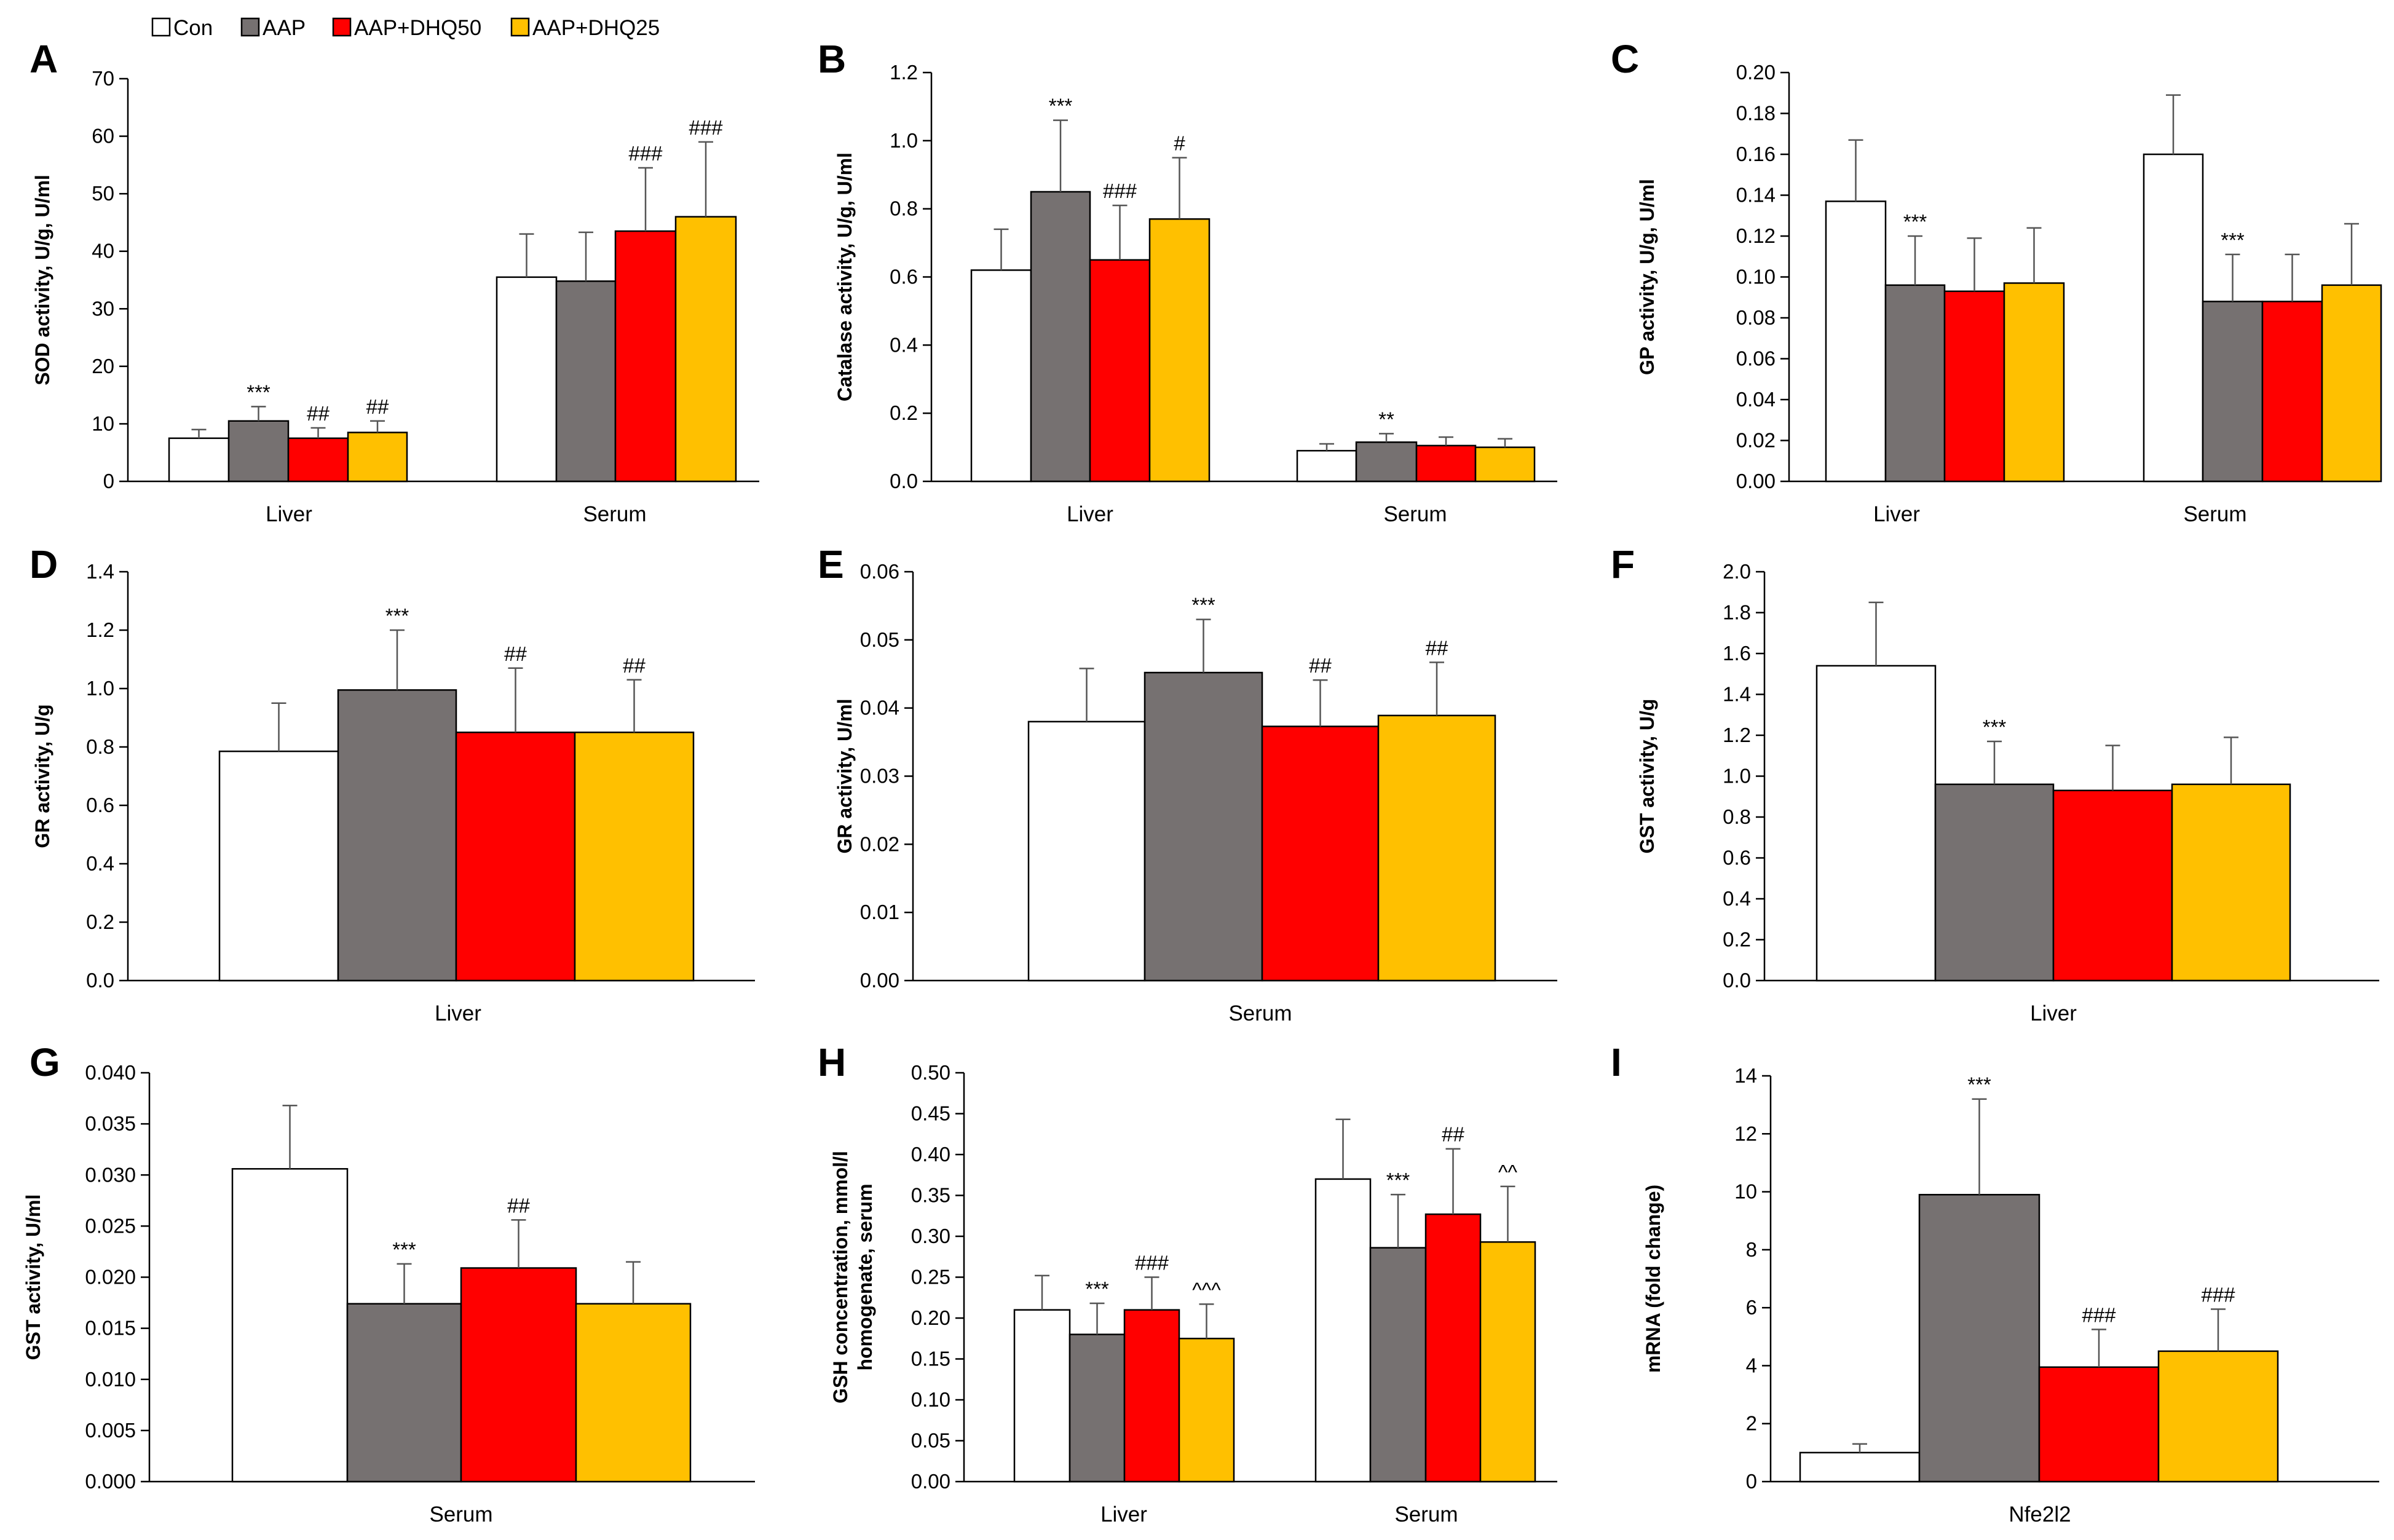 This screenshot has height=1540, width=2394. Describe the element at coordinates (103, 136) in the screenshot. I see `y-tick-label: 60` at that location.